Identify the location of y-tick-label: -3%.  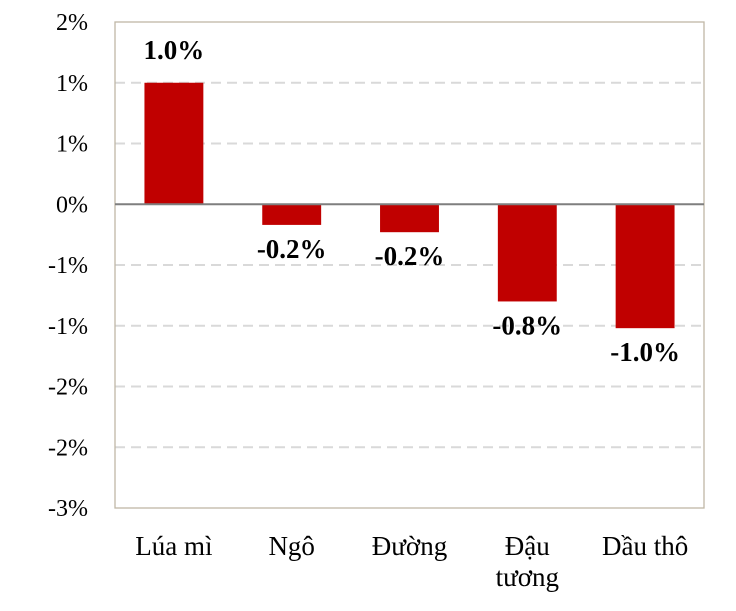
(68, 509).